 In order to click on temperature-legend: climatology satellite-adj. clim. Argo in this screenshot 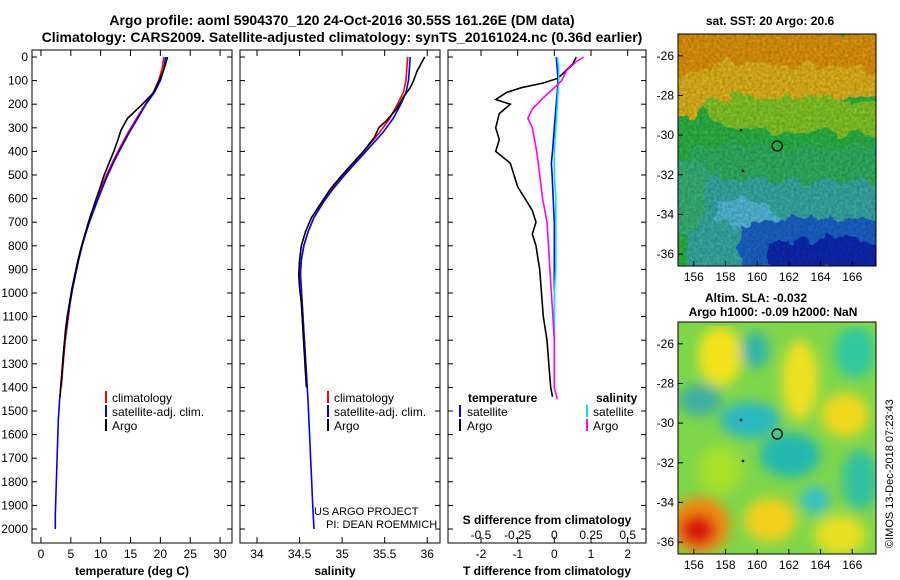, I will do `click(154, 412)`.